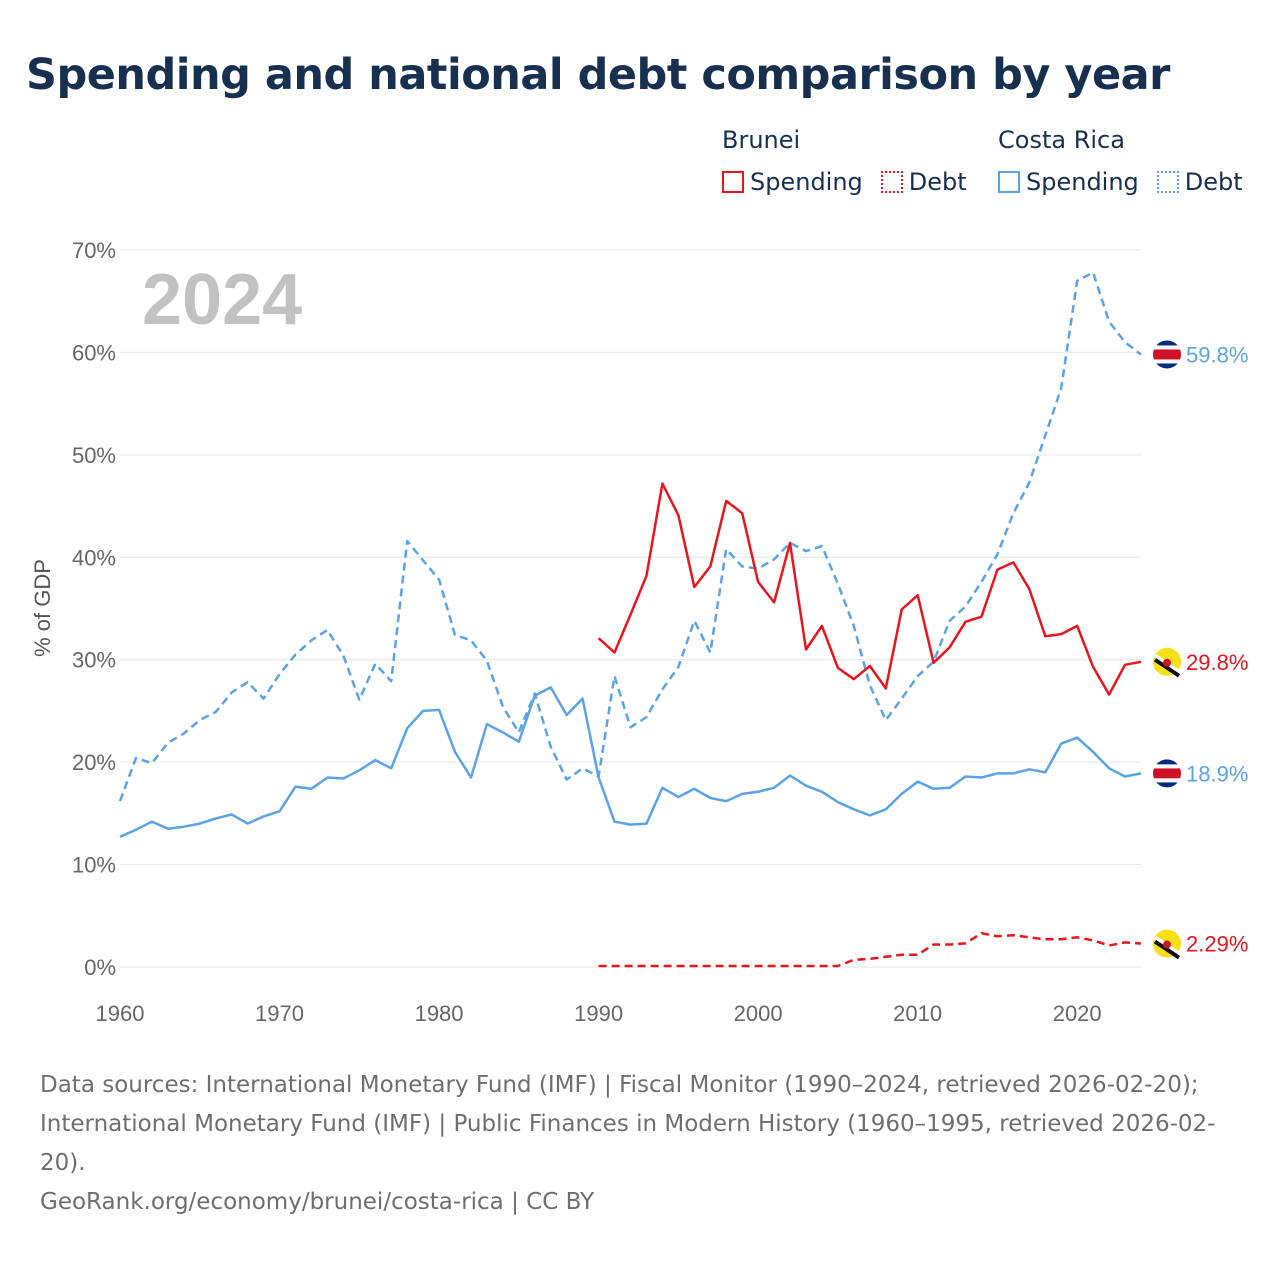 The height and width of the screenshot is (1280, 1280). I want to click on y-axis-label: % of GDP, so click(42, 608).